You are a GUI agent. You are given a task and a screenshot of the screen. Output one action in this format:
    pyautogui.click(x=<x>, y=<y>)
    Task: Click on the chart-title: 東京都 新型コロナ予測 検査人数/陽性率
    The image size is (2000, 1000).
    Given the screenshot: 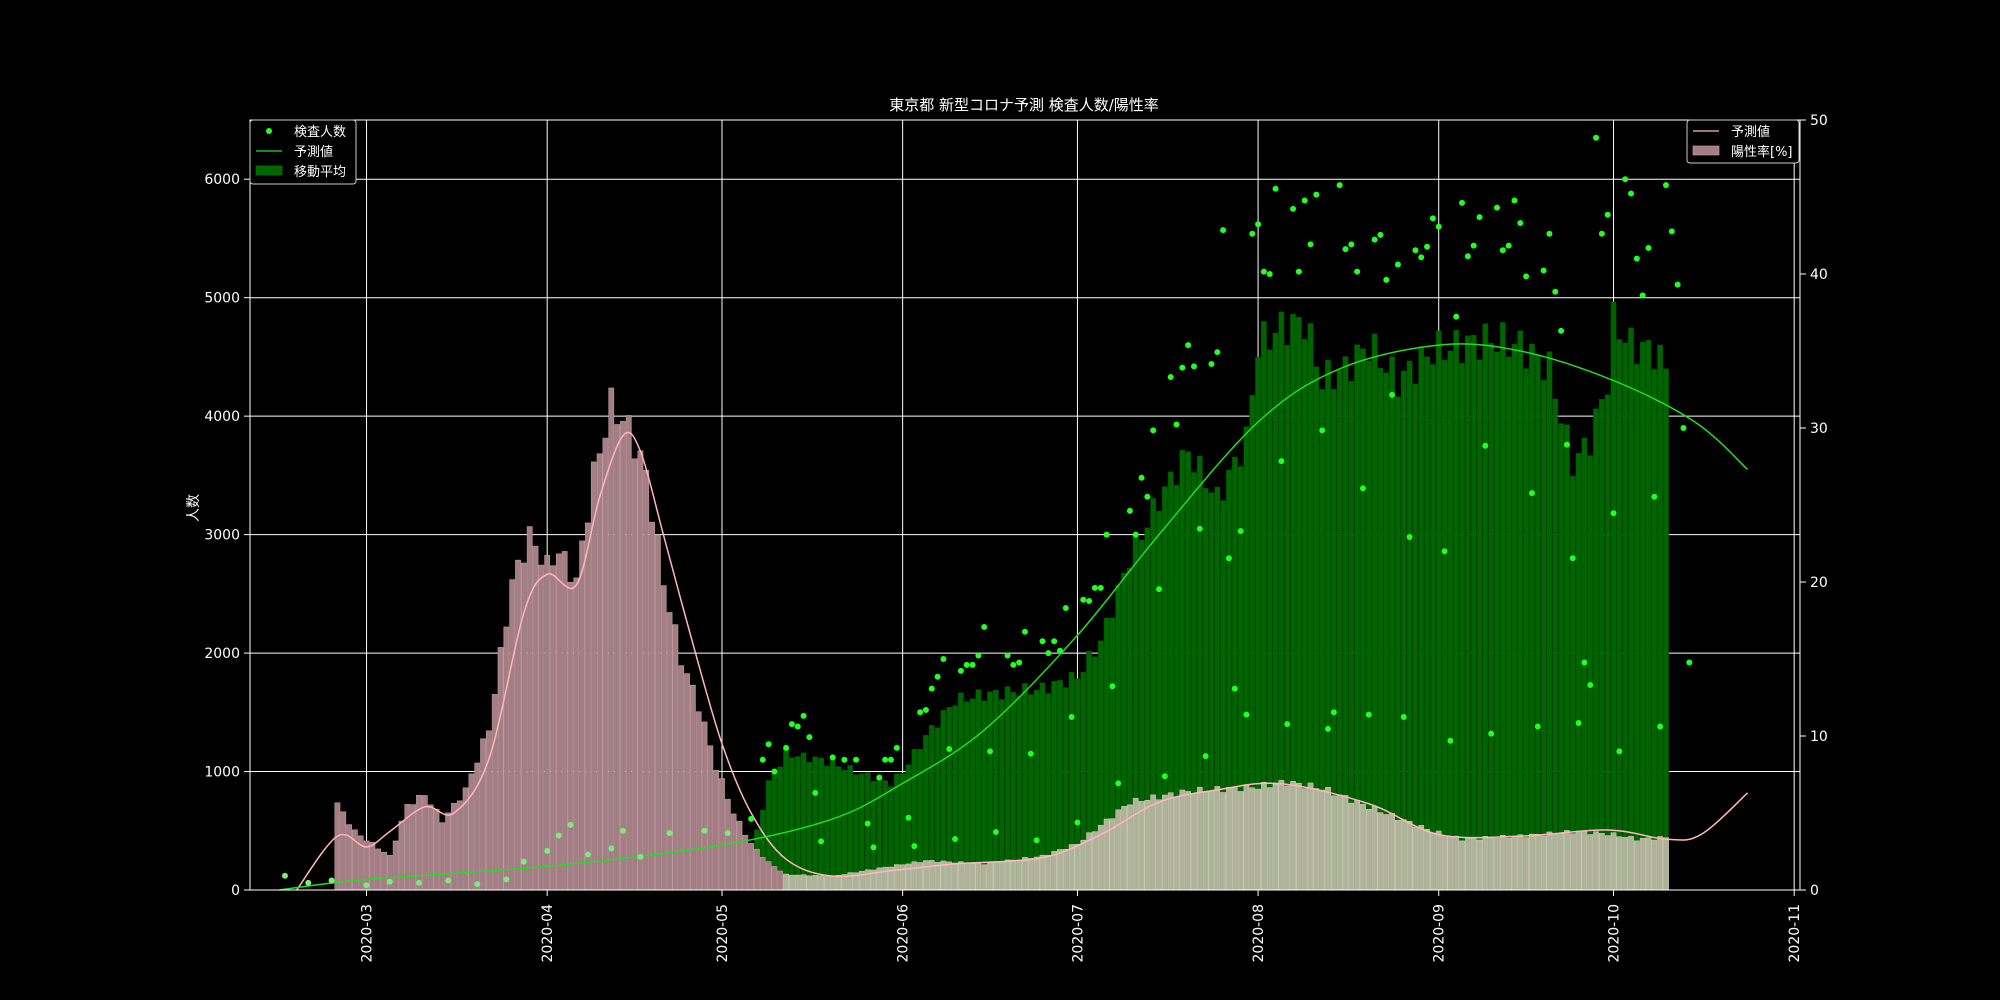 What is the action you would take?
    pyautogui.click(x=1024, y=105)
    